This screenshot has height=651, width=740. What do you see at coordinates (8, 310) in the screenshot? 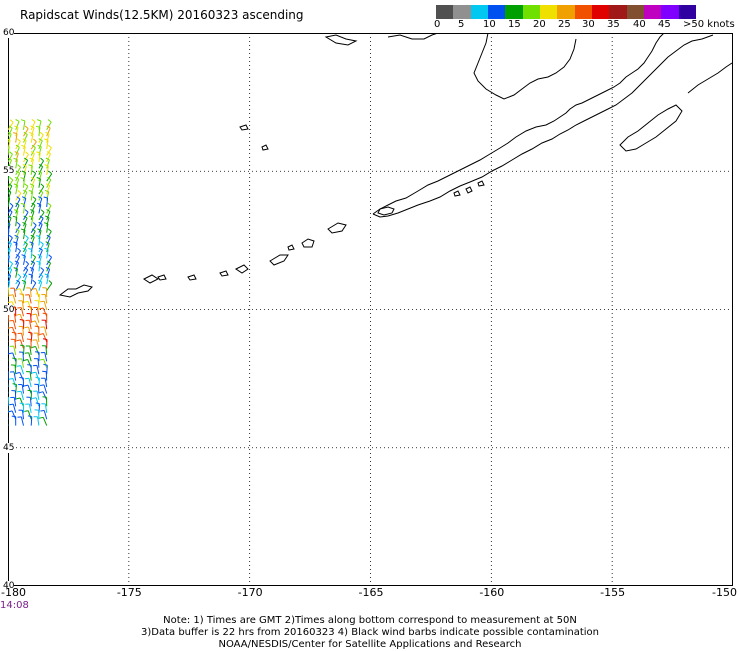
I see `latitude-label: 50` at bounding box center [8, 310].